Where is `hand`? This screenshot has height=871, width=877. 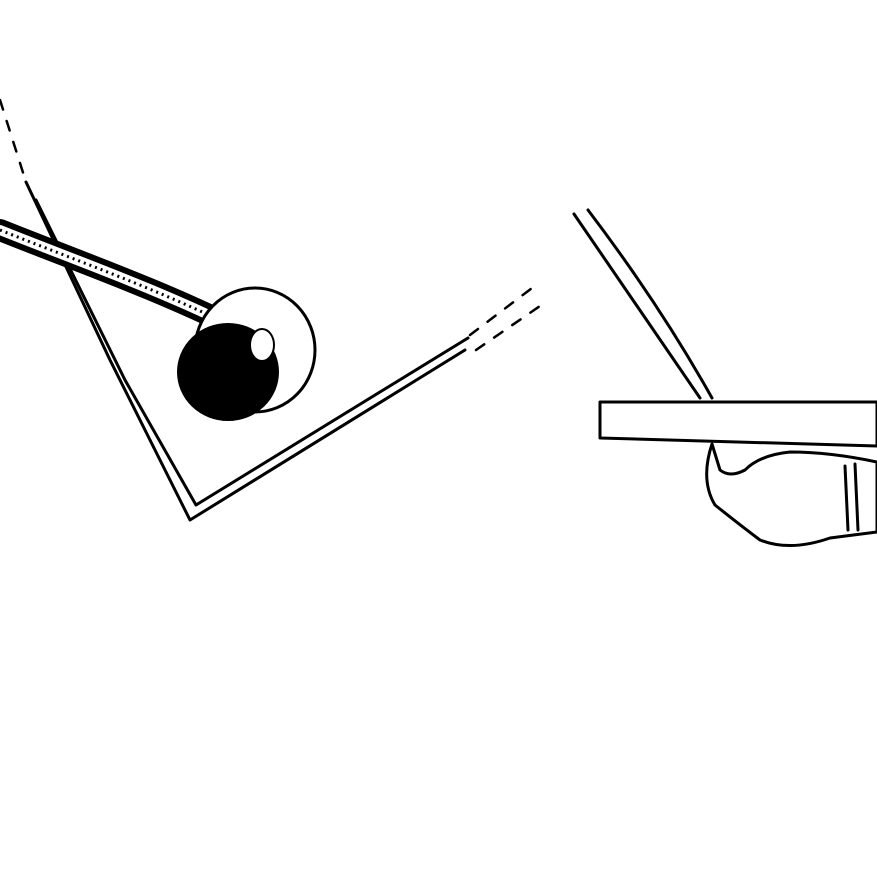 hand is located at coordinates (791, 495).